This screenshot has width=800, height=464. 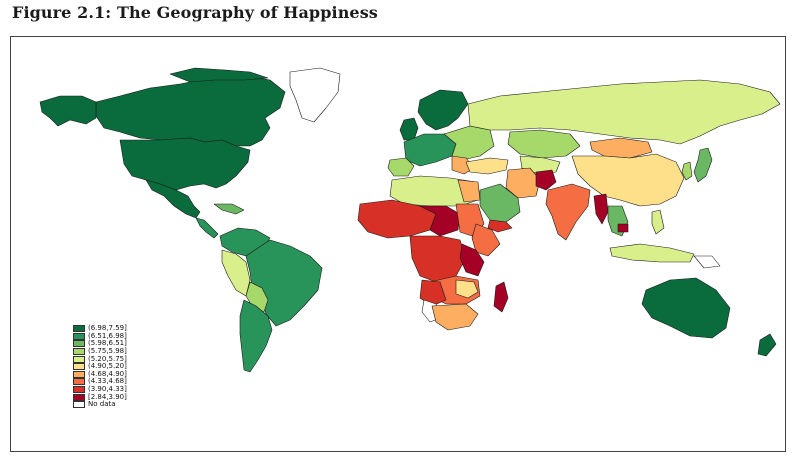 I want to click on mongolia-region, so click(x=621, y=148).